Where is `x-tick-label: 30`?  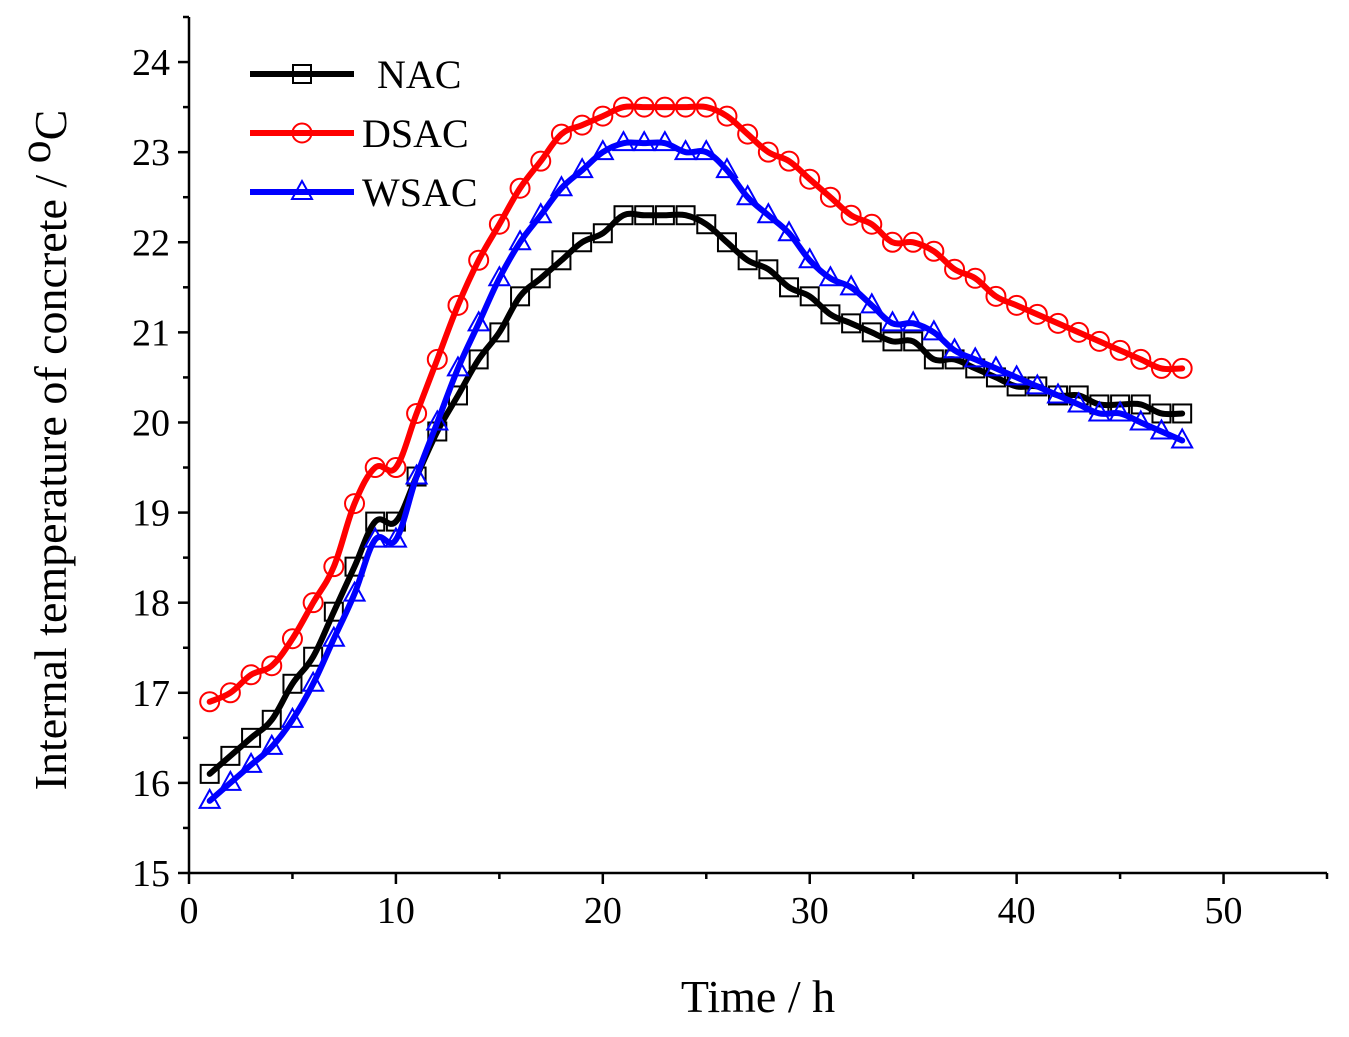 x-tick-label: 30 is located at coordinates (810, 911).